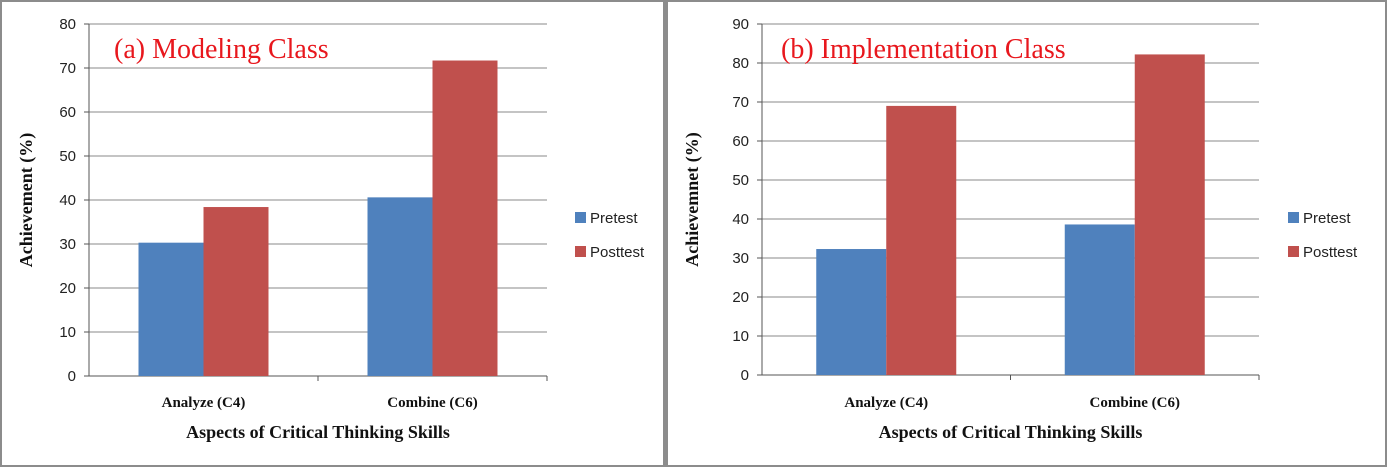  Describe the element at coordinates (740, 24) in the screenshot. I see `y-tick-label: 90` at that location.